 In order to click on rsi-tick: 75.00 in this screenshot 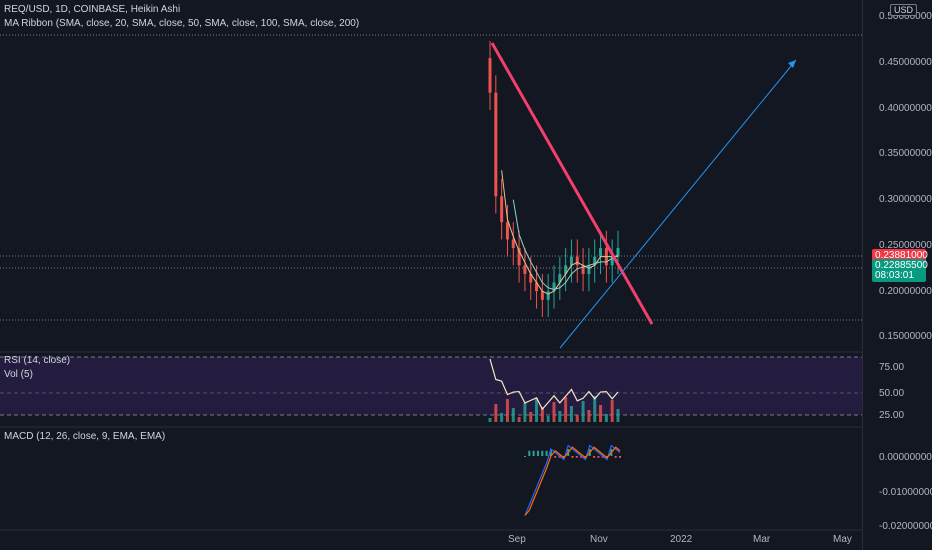, I will do `click(892, 367)`.